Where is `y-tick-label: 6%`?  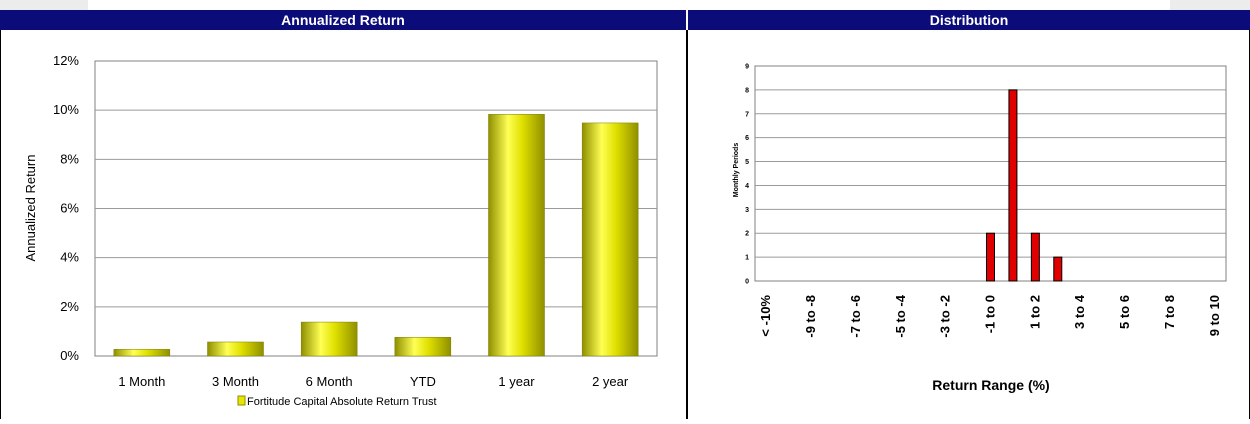 y-tick-label: 6% is located at coordinates (69, 208).